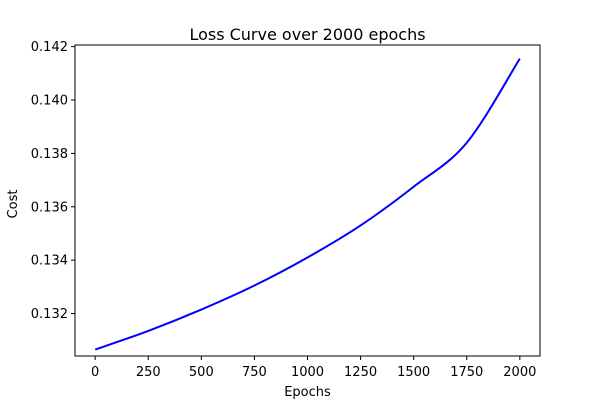  I want to click on y-axis-label: Cost, so click(13, 204).